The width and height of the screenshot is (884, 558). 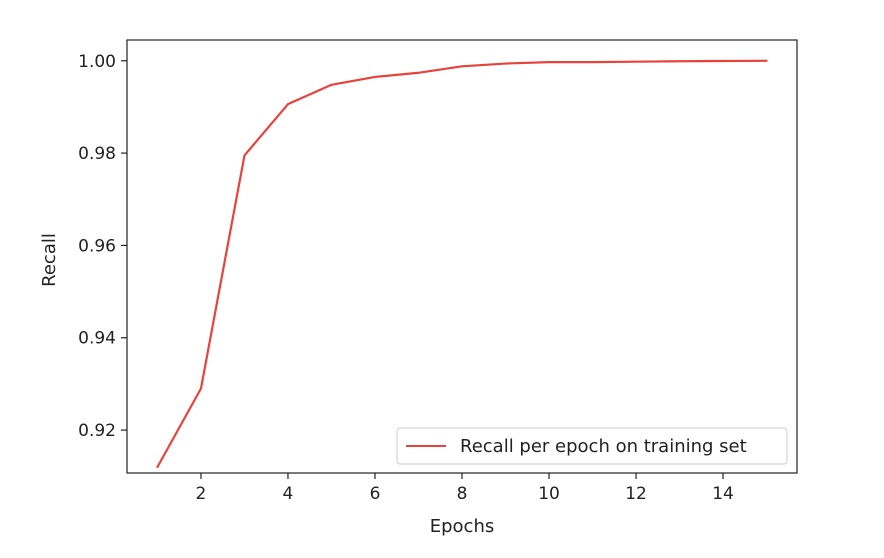 I want to click on legend: Recall per epoch on training set, so click(x=592, y=446).